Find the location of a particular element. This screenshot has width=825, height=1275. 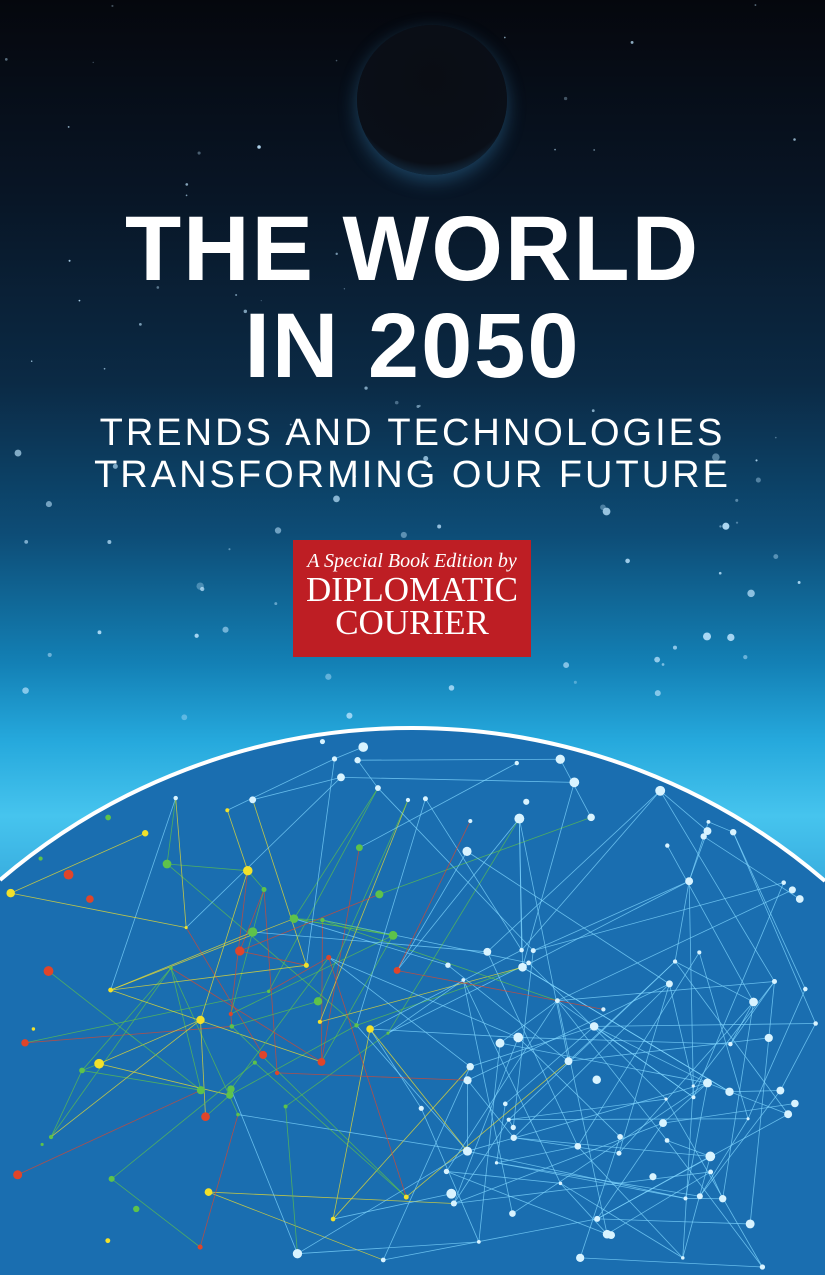

globe-outline is located at coordinates (412, 804).